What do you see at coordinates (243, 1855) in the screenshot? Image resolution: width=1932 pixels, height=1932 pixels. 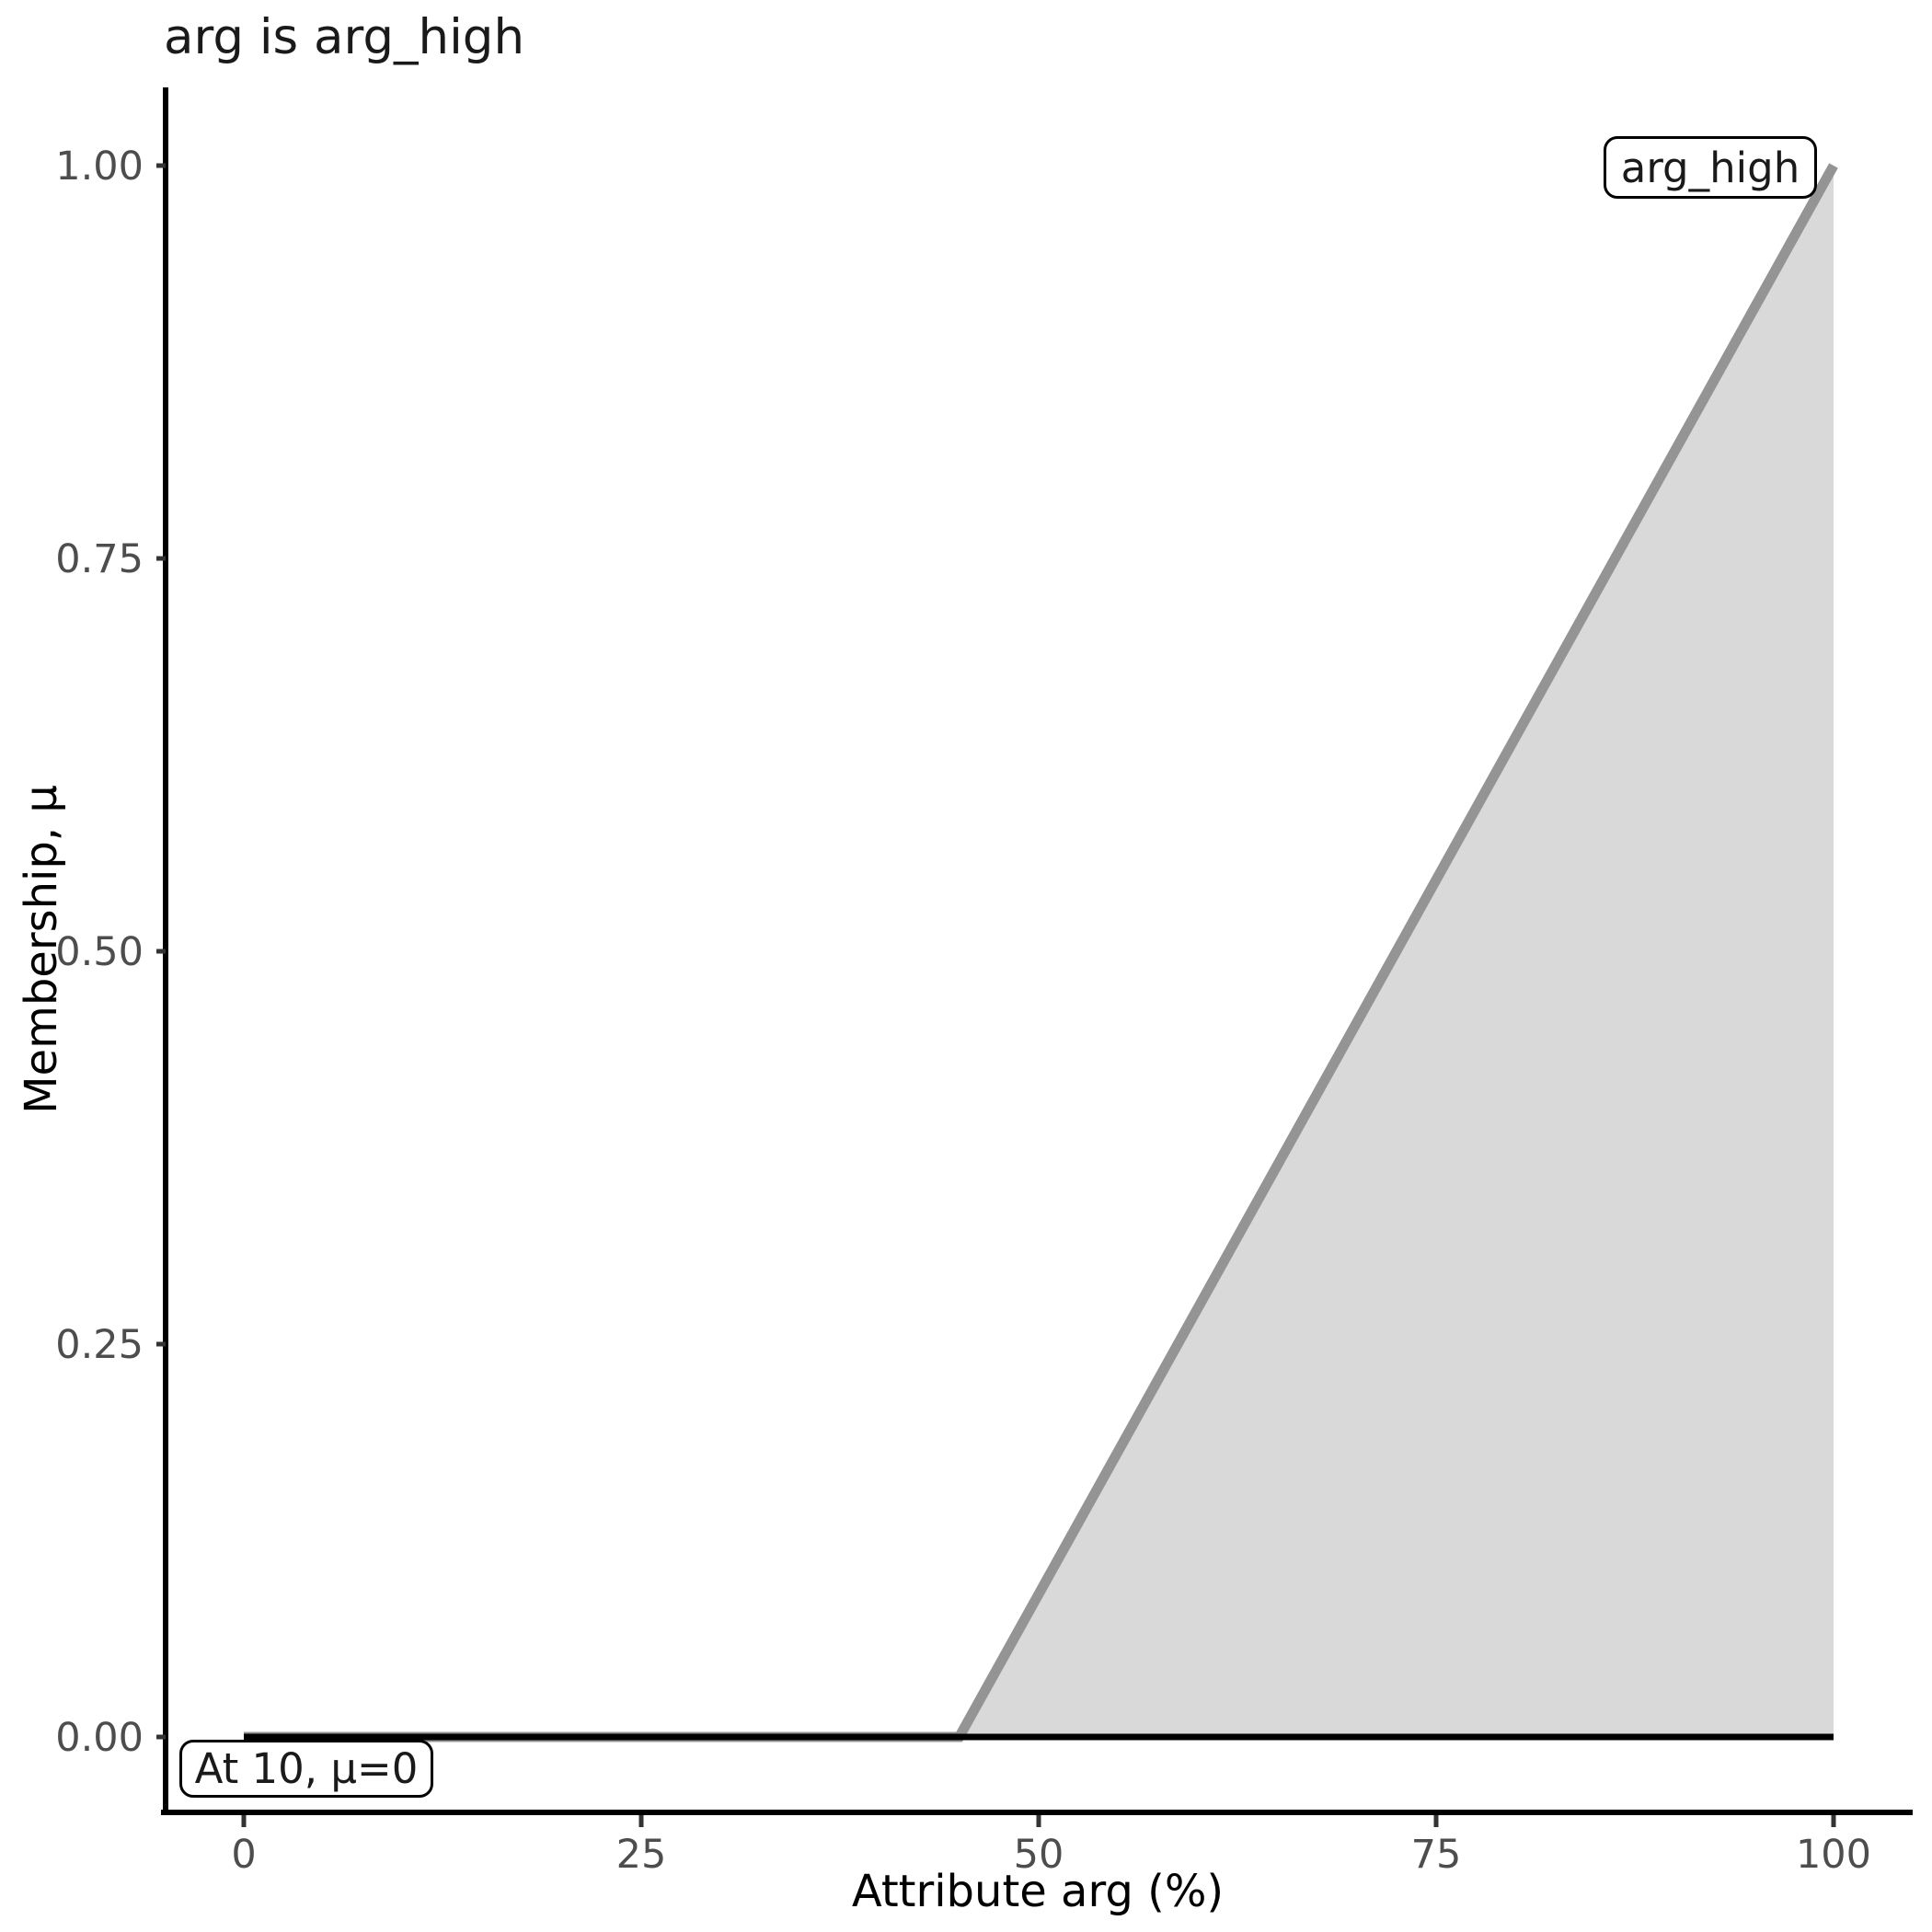 I see `x-tick-label: 0` at bounding box center [243, 1855].